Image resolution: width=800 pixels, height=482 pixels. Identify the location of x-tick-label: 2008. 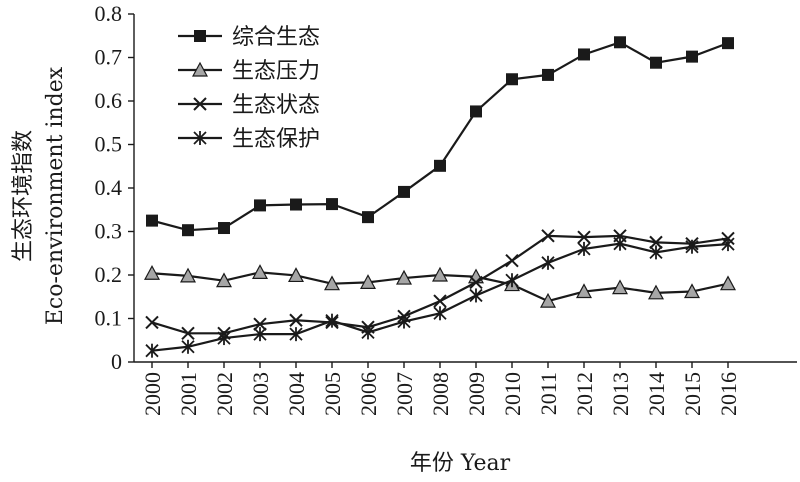
(440, 394).